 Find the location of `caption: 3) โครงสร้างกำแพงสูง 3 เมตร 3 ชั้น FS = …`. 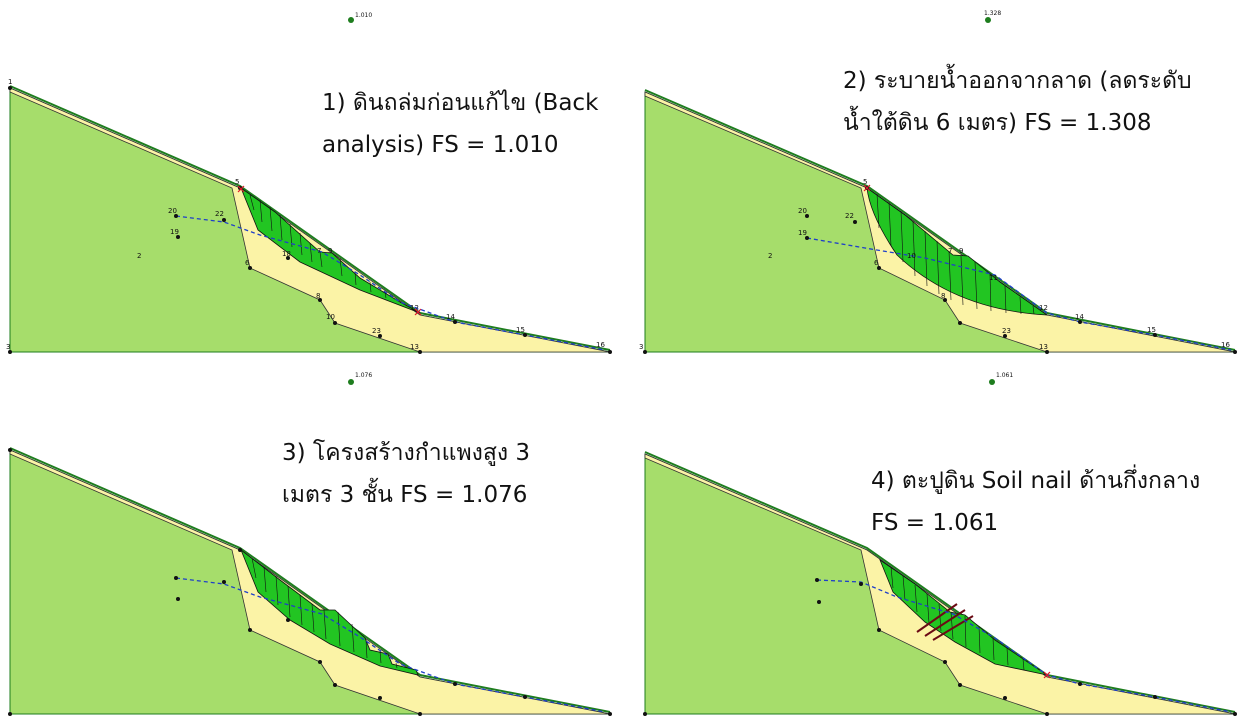

caption: 3) โครงสร้างกำแพงสูง 3 เมตร 3 ชั้น FS = … is located at coordinates (406, 474).